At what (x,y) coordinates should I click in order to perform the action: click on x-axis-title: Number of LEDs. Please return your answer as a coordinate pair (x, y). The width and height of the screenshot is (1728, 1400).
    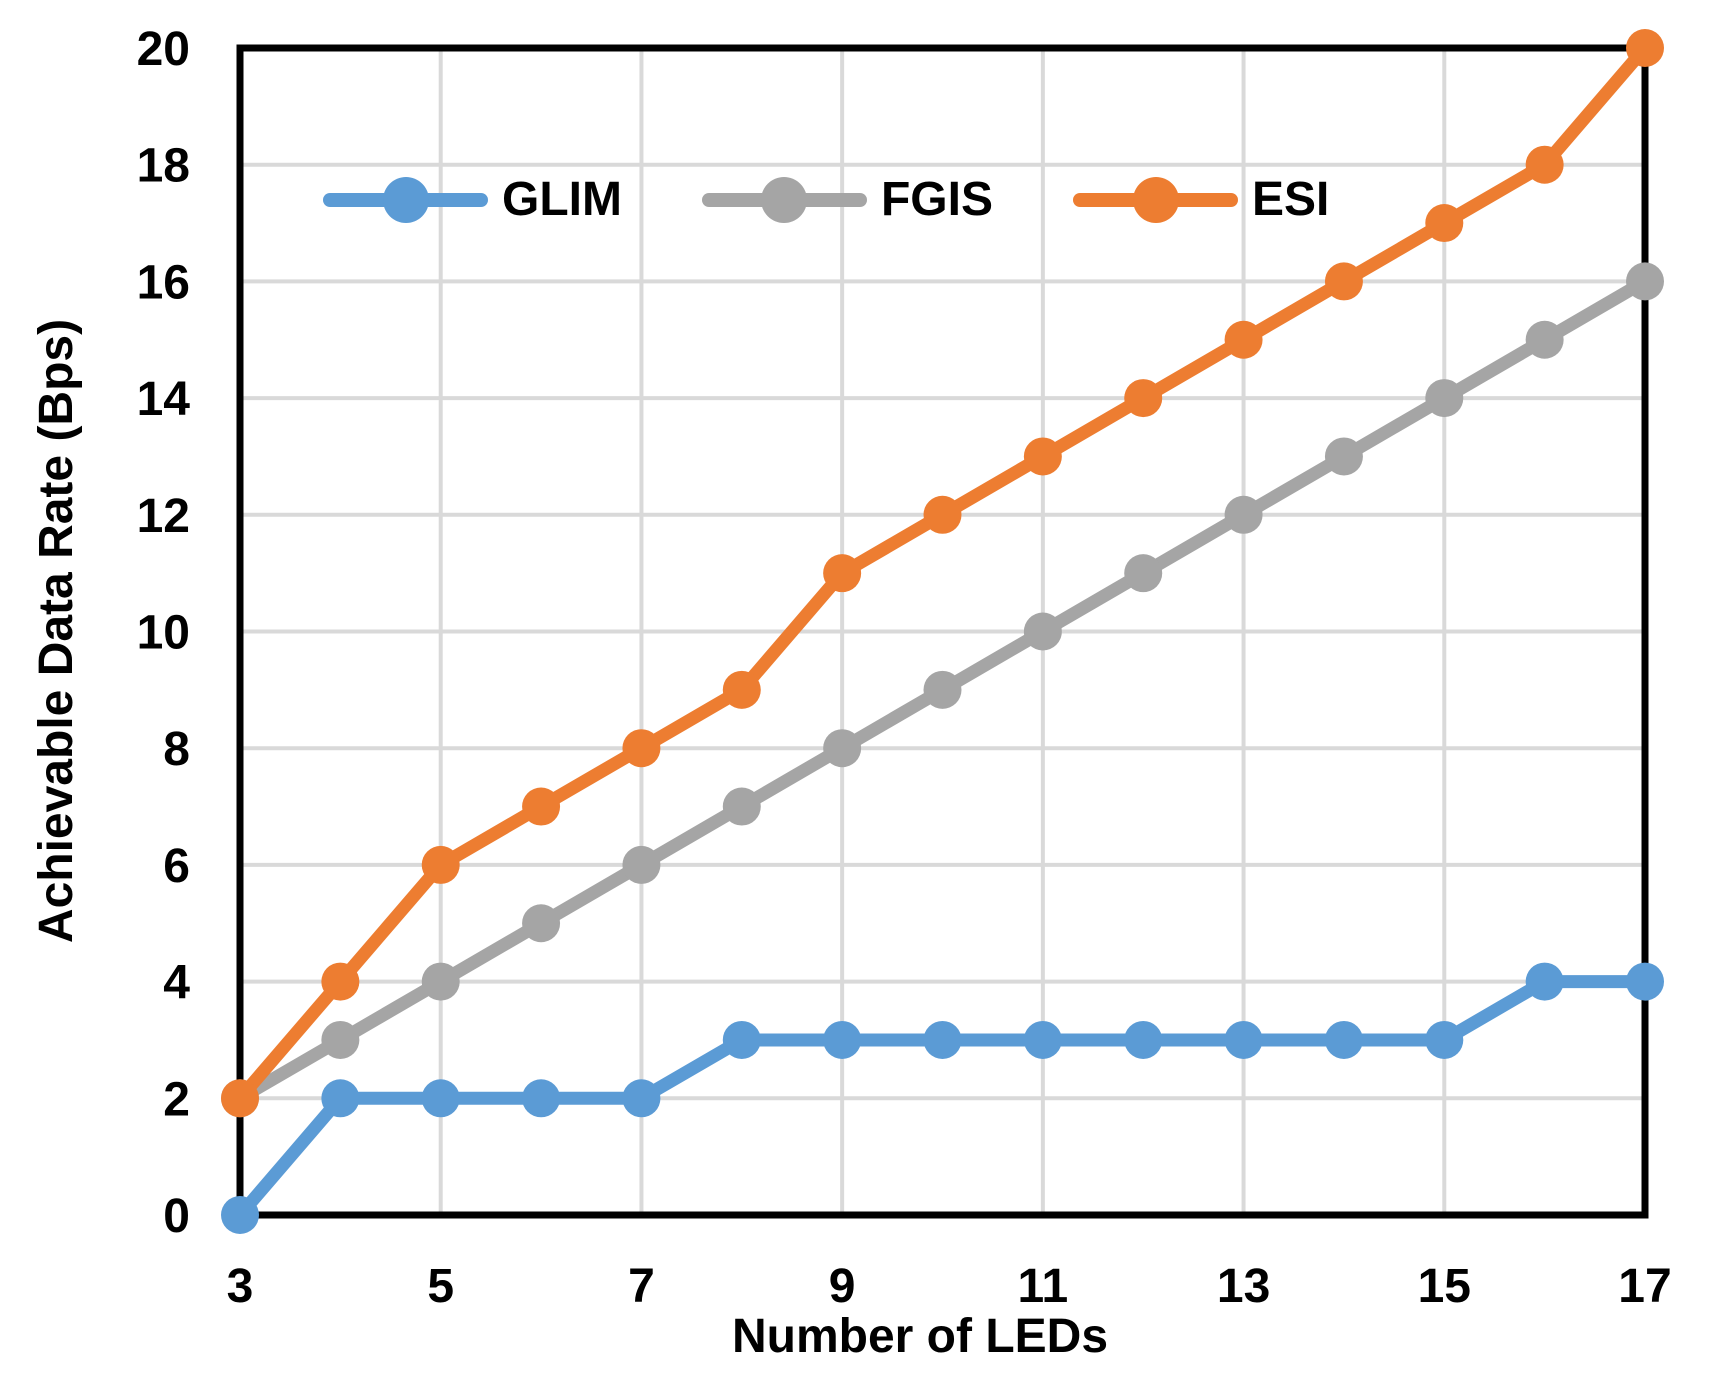
    Looking at the image, I should click on (920, 1336).